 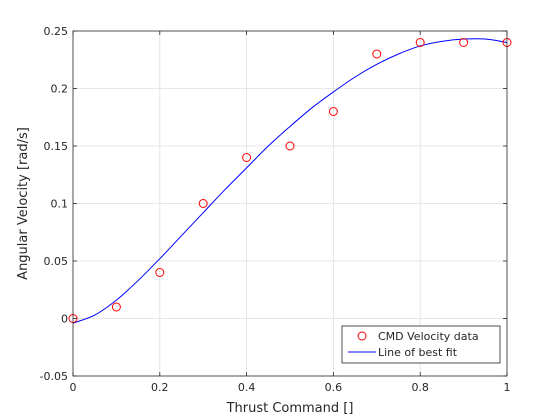 I want to click on x-tick-label: 0.8, so click(x=420, y=387).